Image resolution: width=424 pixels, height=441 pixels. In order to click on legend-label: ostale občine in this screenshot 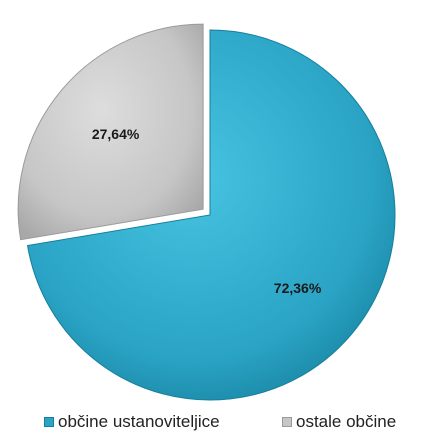, I will do `click(346, 421)`.